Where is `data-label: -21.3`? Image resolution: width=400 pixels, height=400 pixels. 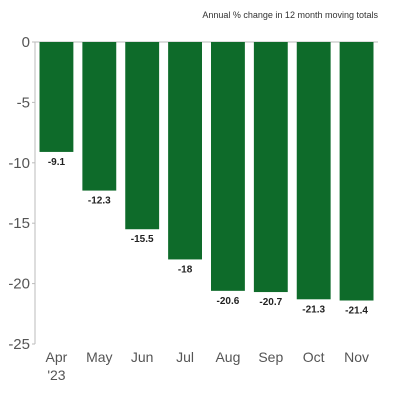
data-label: -21.3 is located at coordinates (313, 309).